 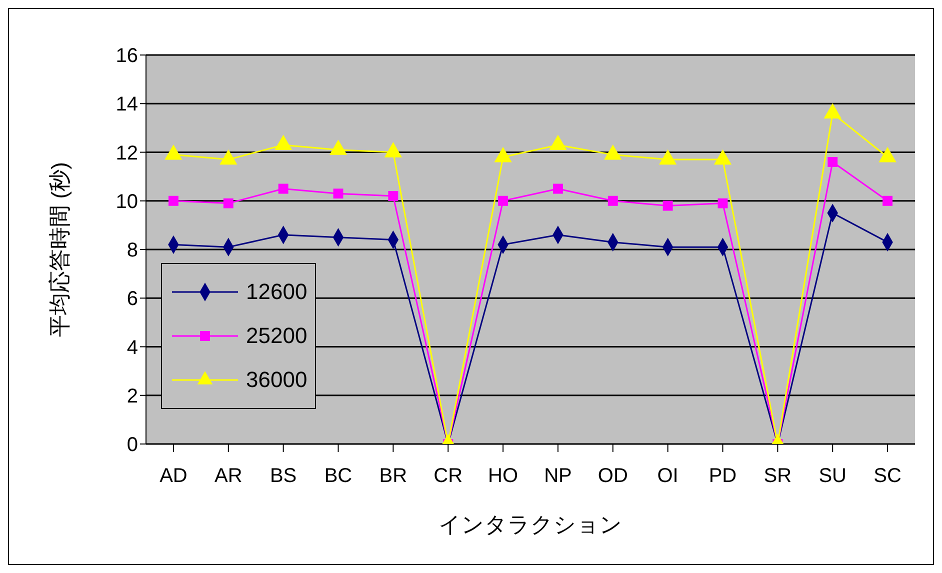 I want to click on x-tick-label: SC, so click(x=888, y=476).